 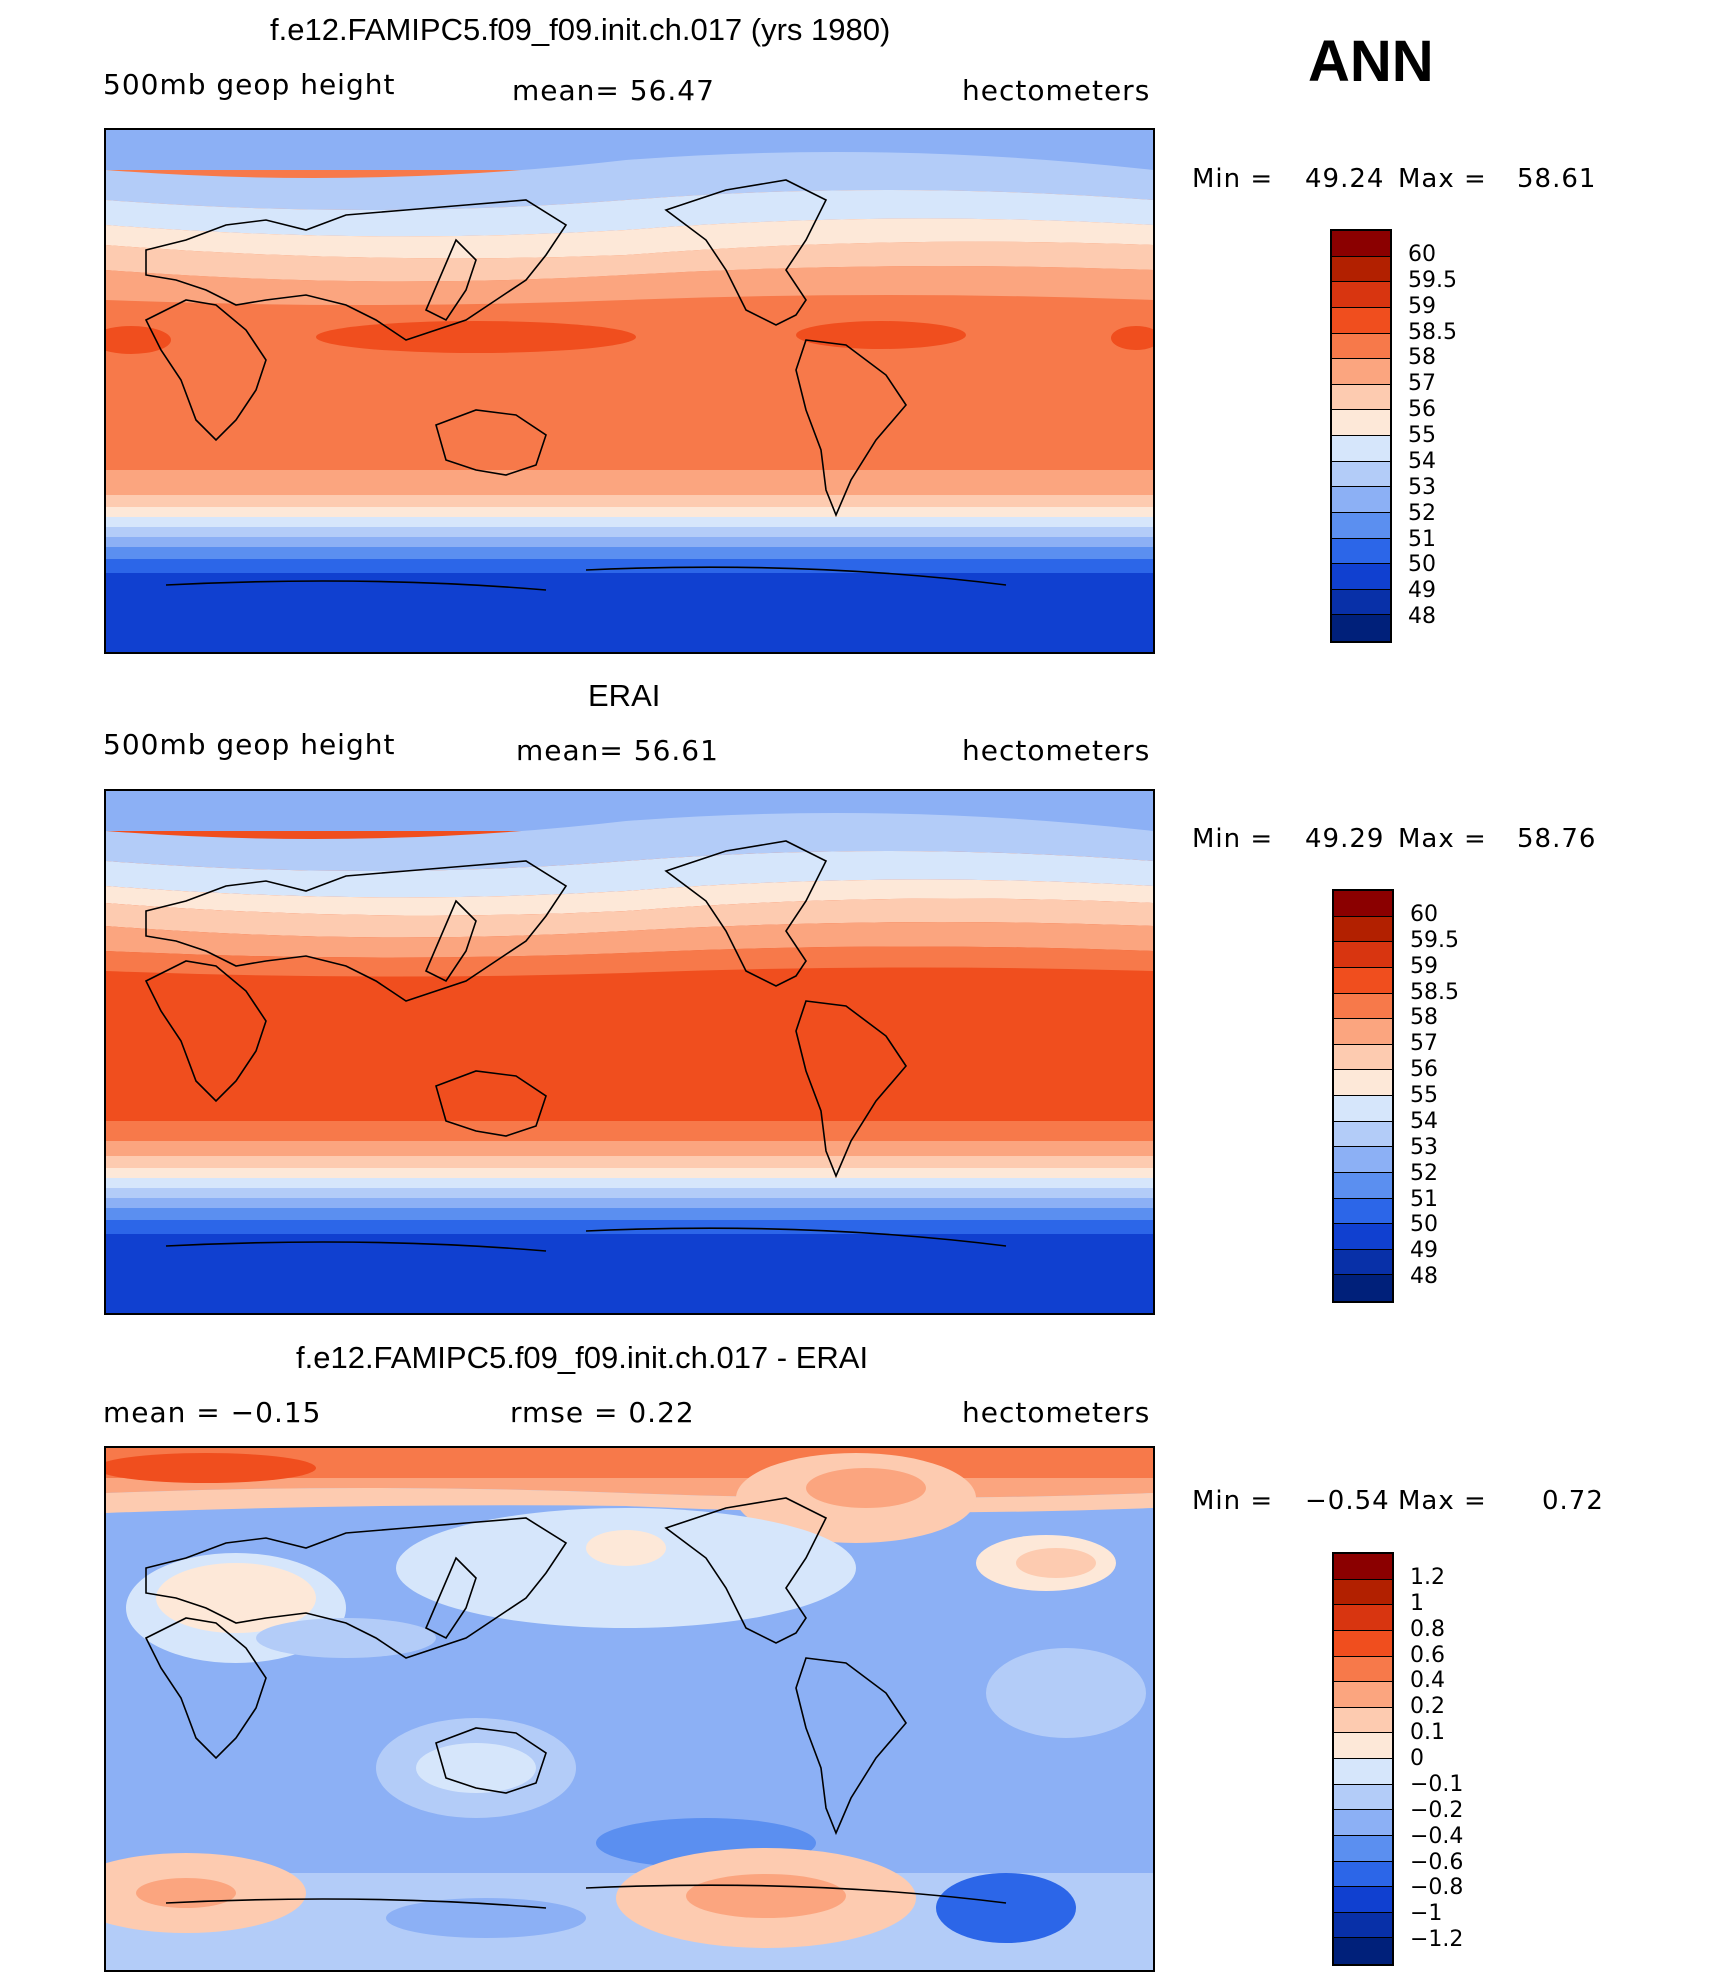 I want to click on colorbar-tick-label: −1, so click(x=1426, y=1914).